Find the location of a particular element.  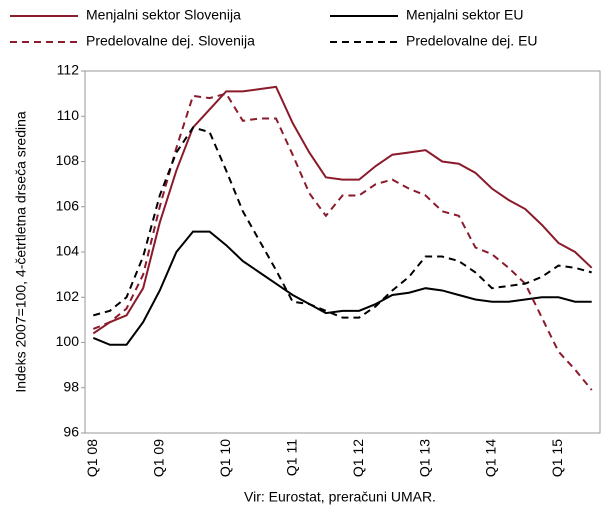

y-tick-label: 108 is located at coordinates (68, 160).